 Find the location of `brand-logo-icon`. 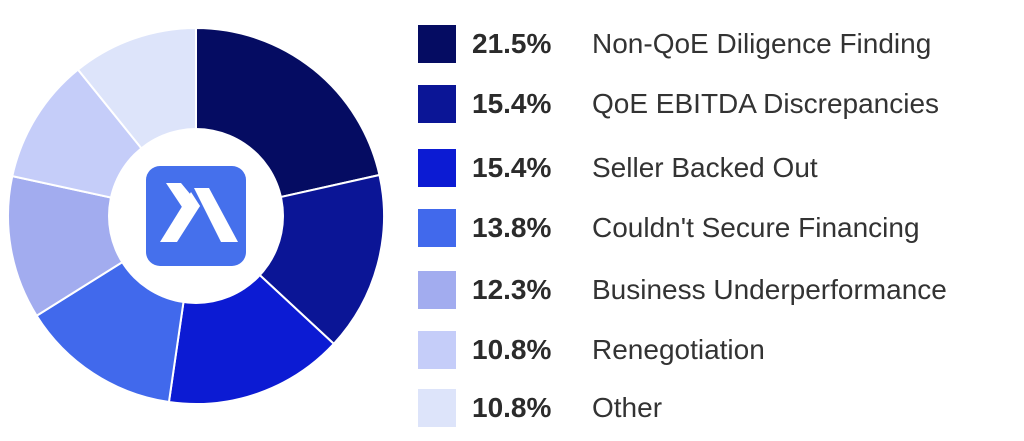

brand-logo-icon is located at coordinates (196, 216).